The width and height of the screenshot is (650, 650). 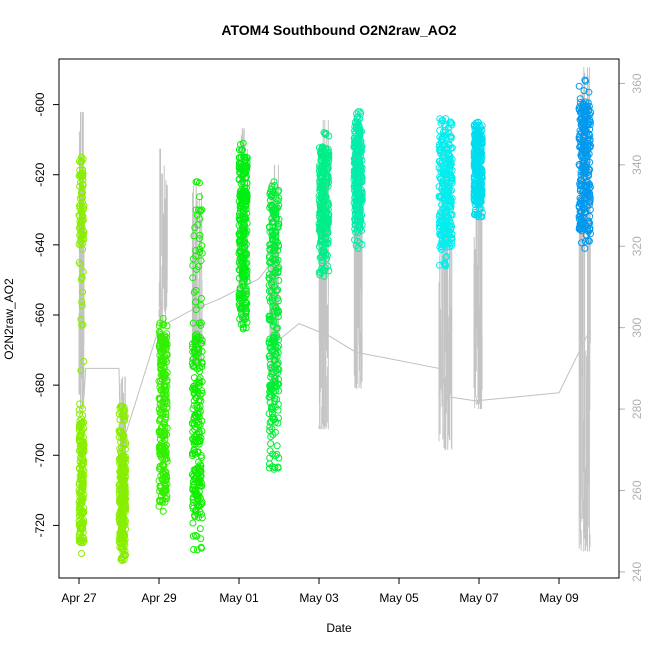 I want to click on y-tick-label: -720, so click(x=40, y=525).